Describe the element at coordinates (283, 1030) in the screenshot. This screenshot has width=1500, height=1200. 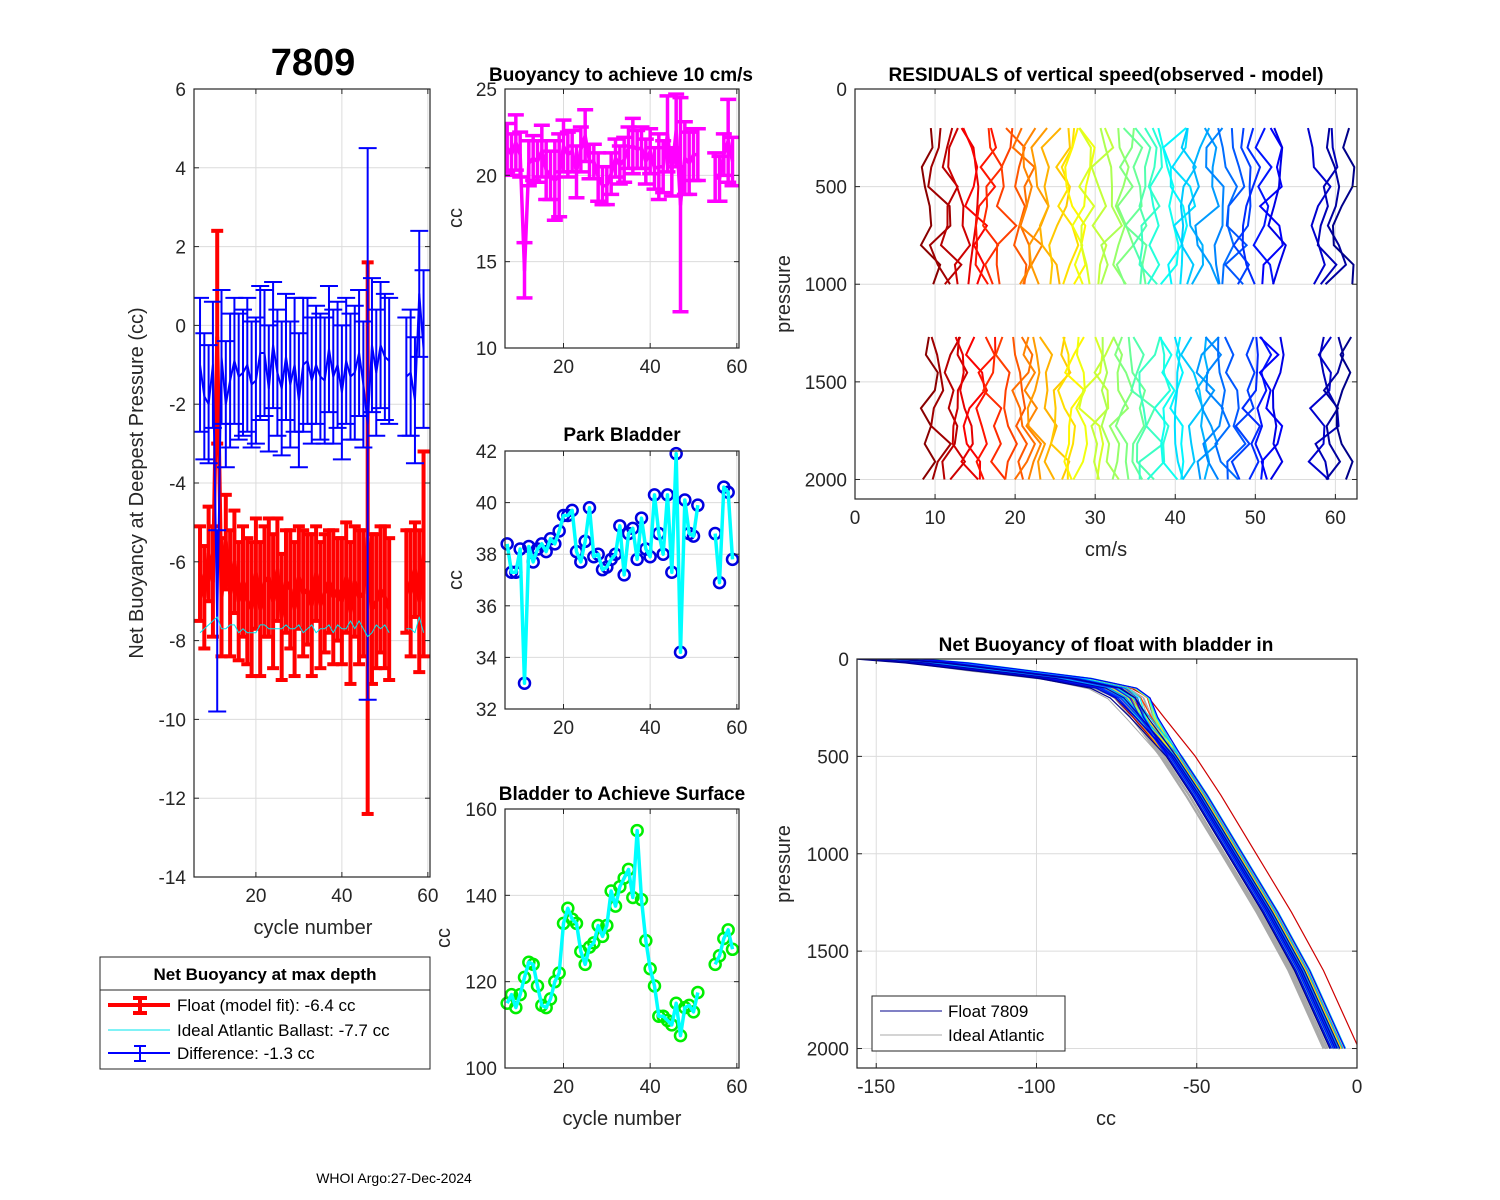
I see `legend-label-ideal: Ideal Atlantic Ballast: -7.7 cc` at that location.